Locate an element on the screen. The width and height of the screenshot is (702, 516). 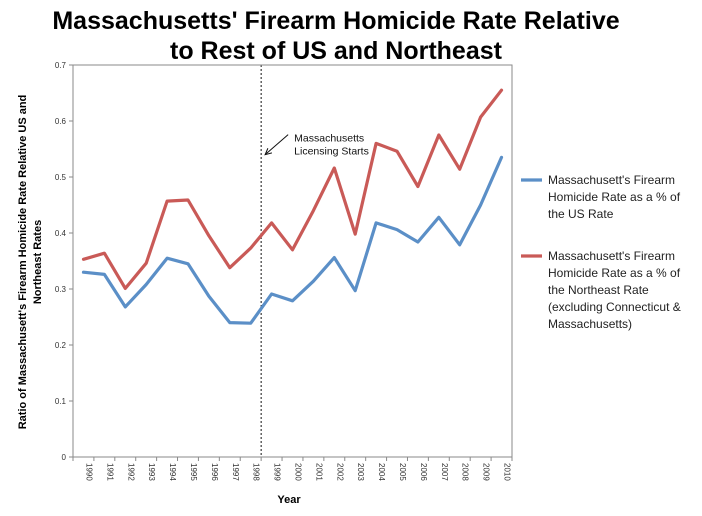
annotation-arrow-shaft is located at coordinates (276, 145).